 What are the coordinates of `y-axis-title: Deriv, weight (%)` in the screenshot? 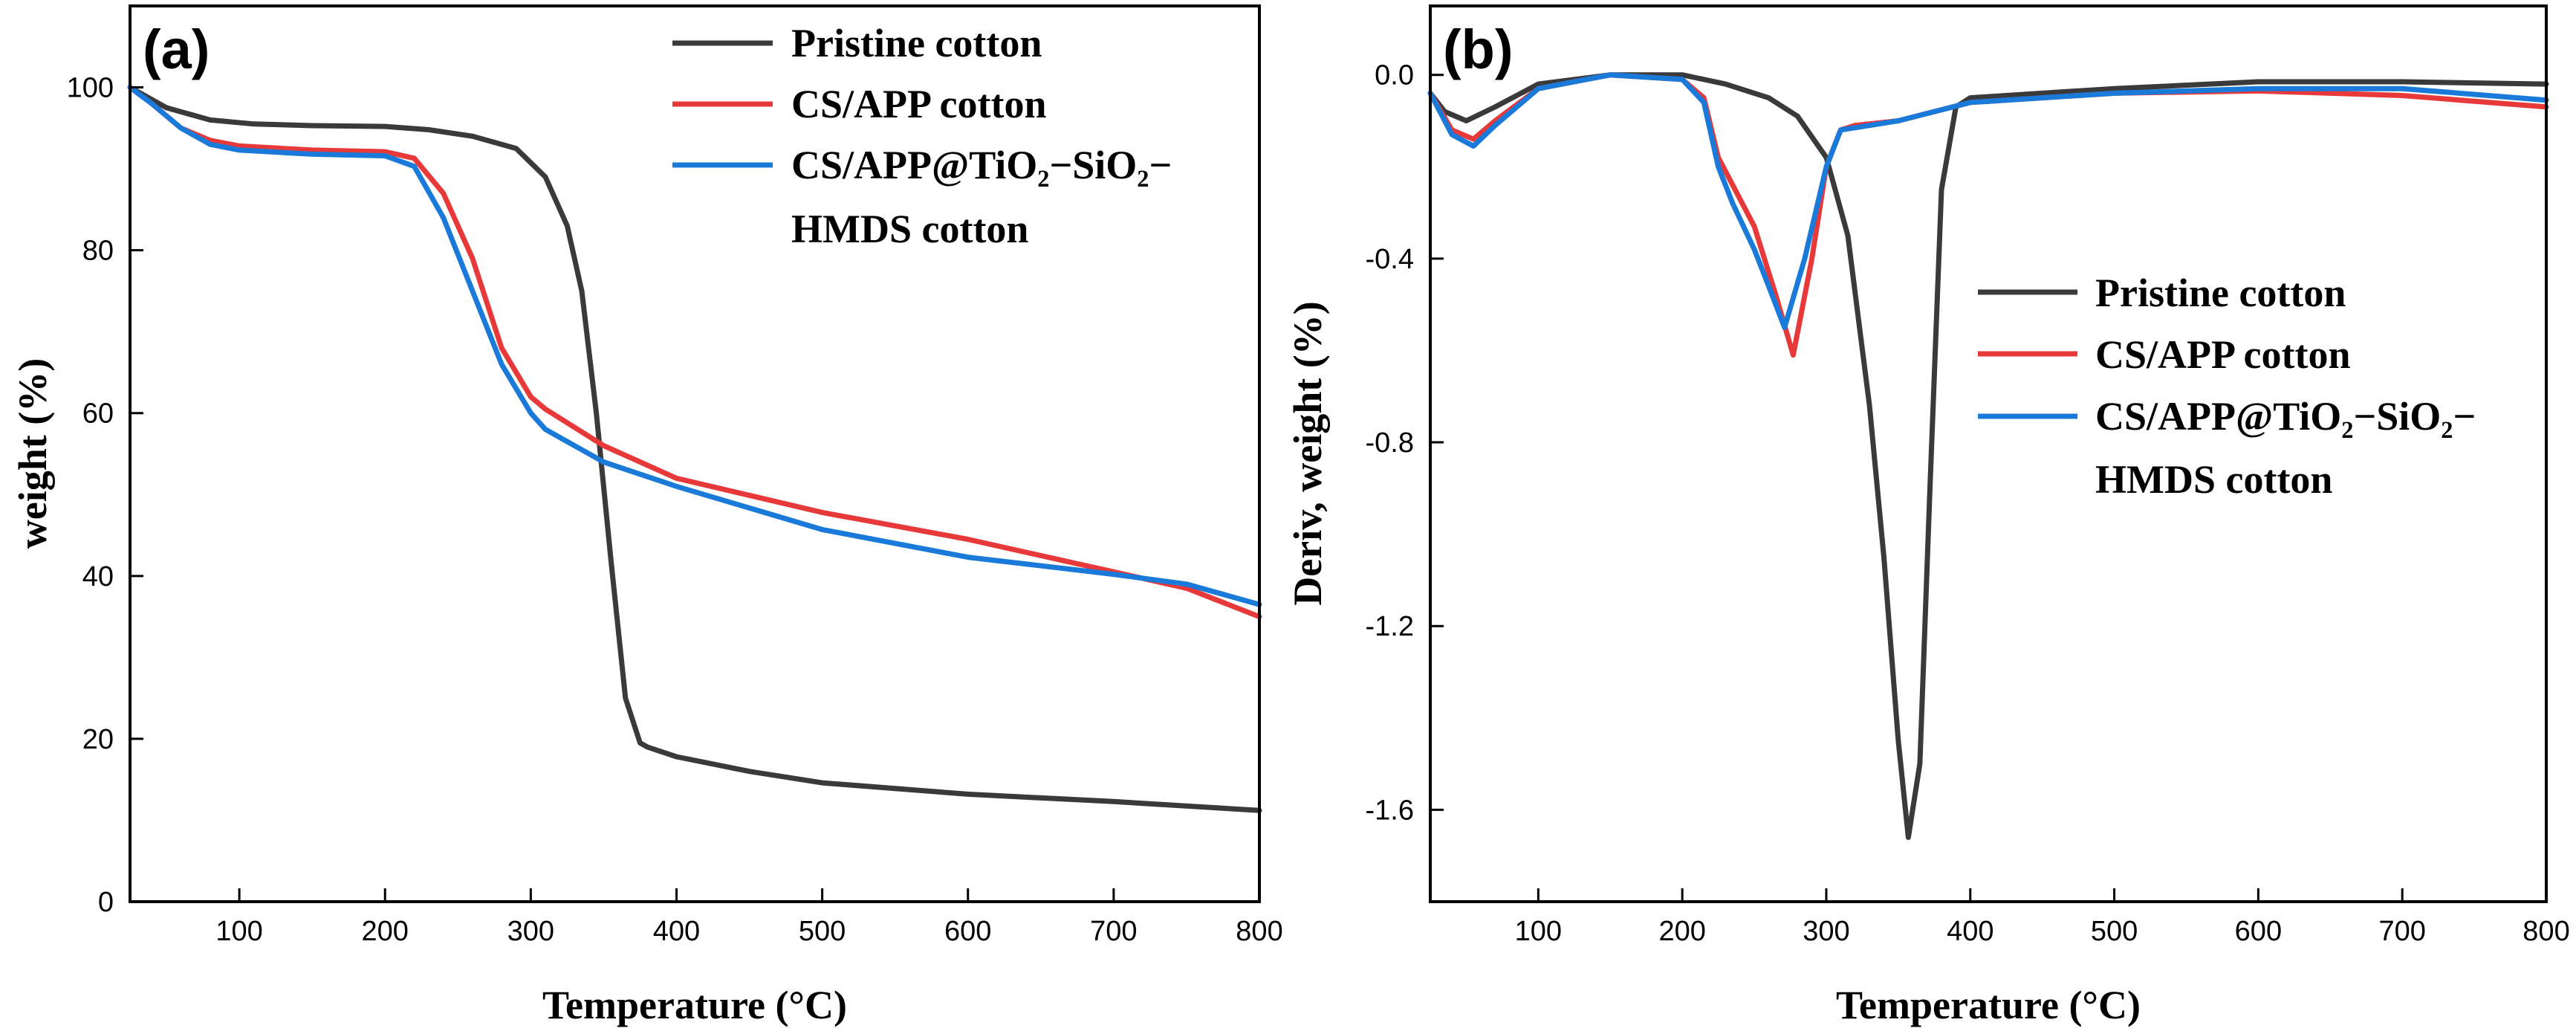 It's located at (1307, 453).